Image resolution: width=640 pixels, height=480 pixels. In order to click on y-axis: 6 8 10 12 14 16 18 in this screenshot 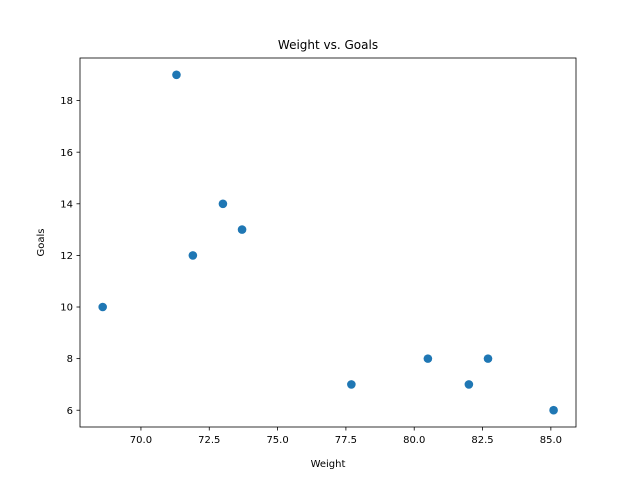, I will do `click(70, 256)`.